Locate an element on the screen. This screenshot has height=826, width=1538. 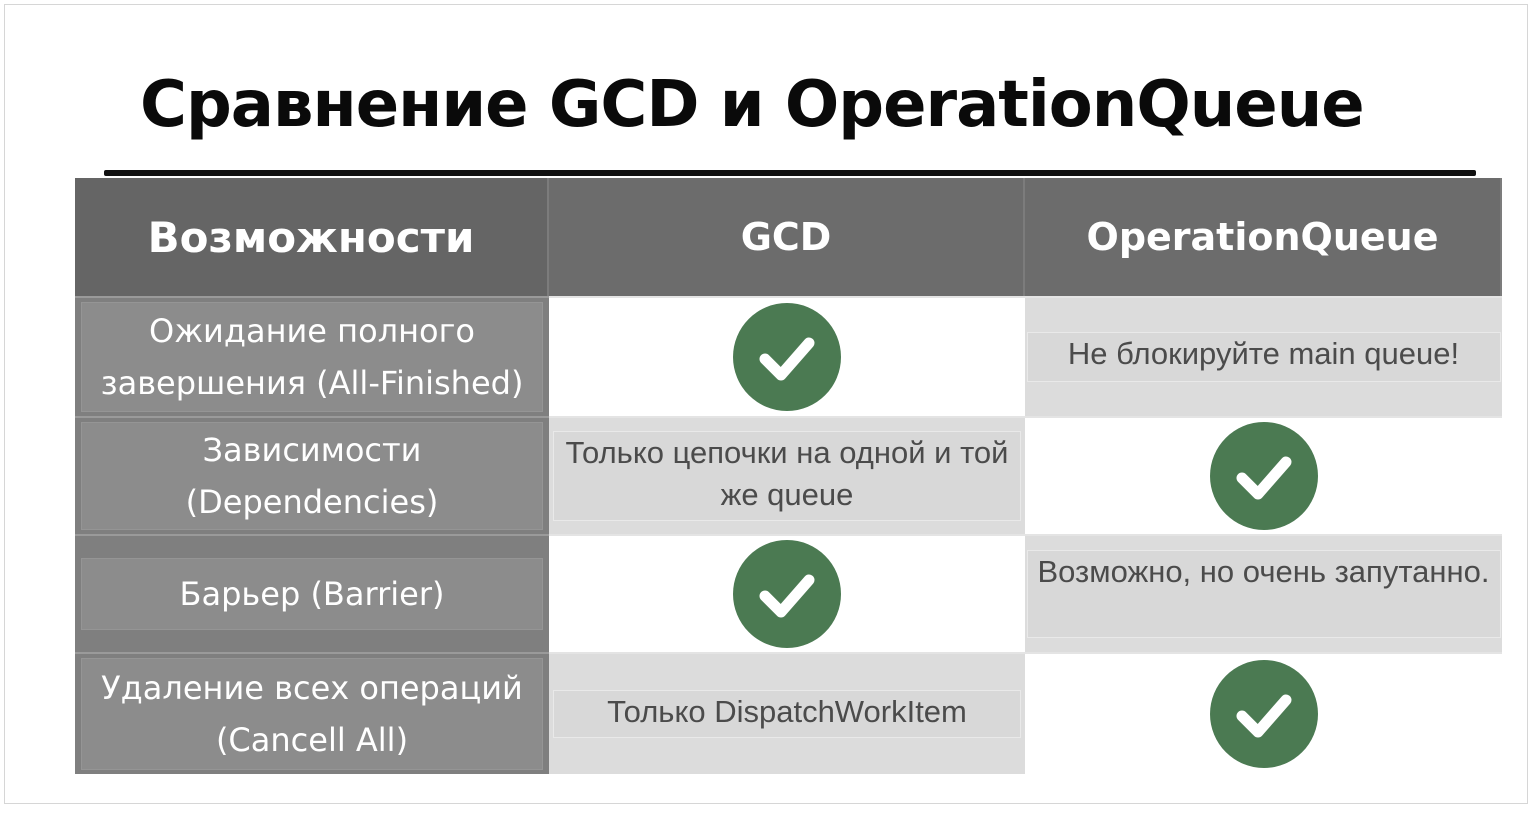
note-text: Только цепочки на одной и той же queue is located at coordinates (787, 476).